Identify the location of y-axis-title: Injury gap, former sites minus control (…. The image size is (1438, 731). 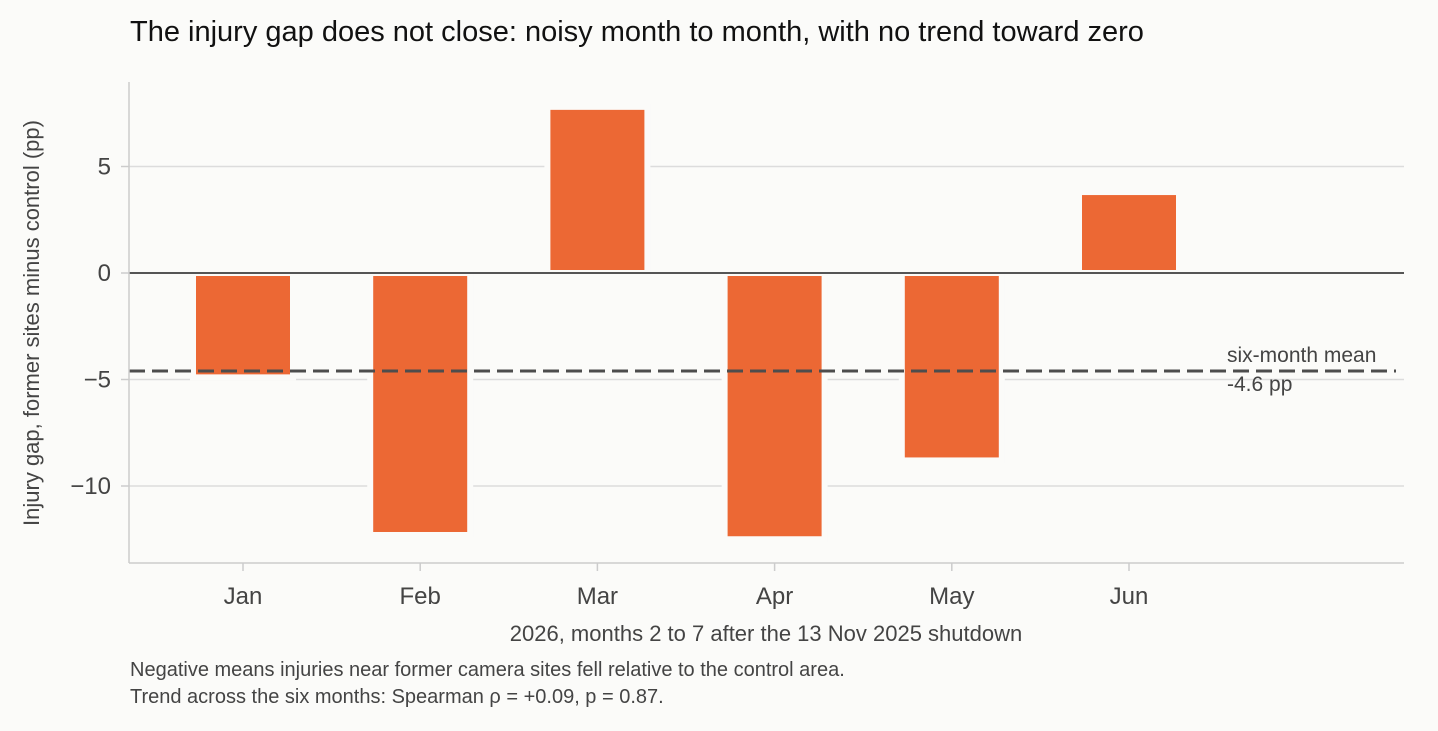
(31, 323).